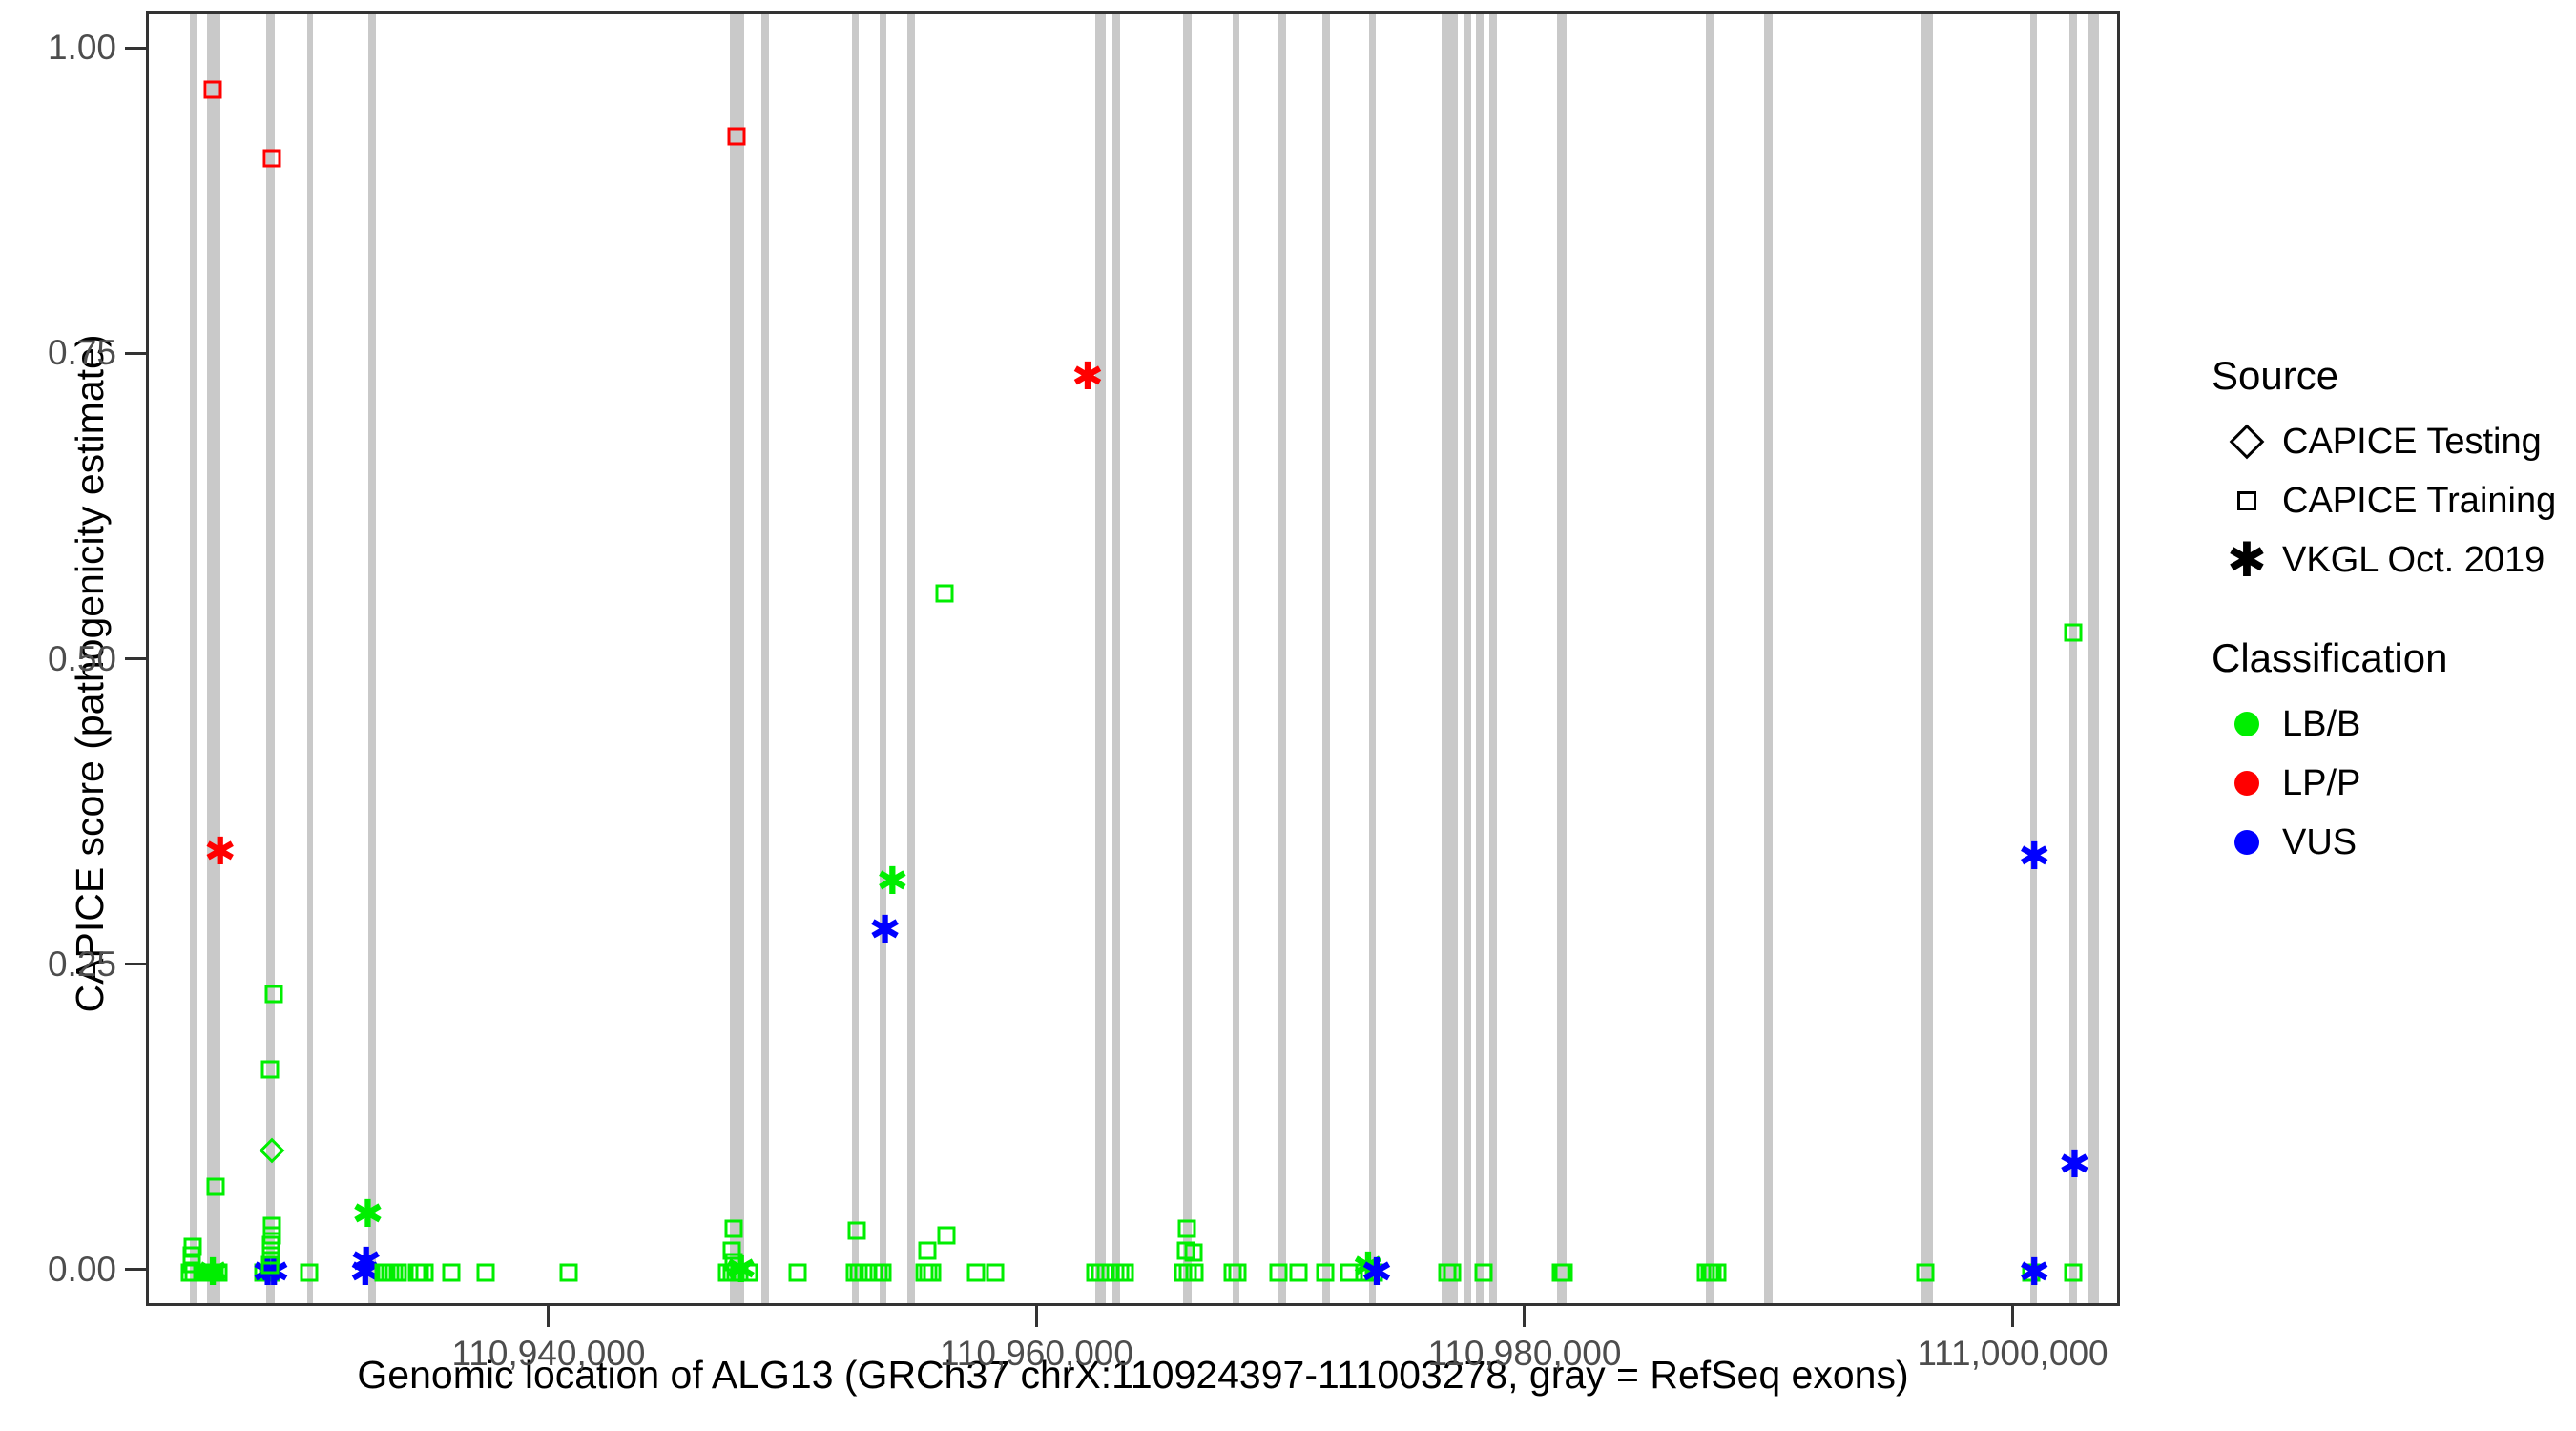 The image size is (2576, 1431). Describe the element at coordinates (2330, 657) in the screenshot. I see `legend-title-classification: Classification` at that location.